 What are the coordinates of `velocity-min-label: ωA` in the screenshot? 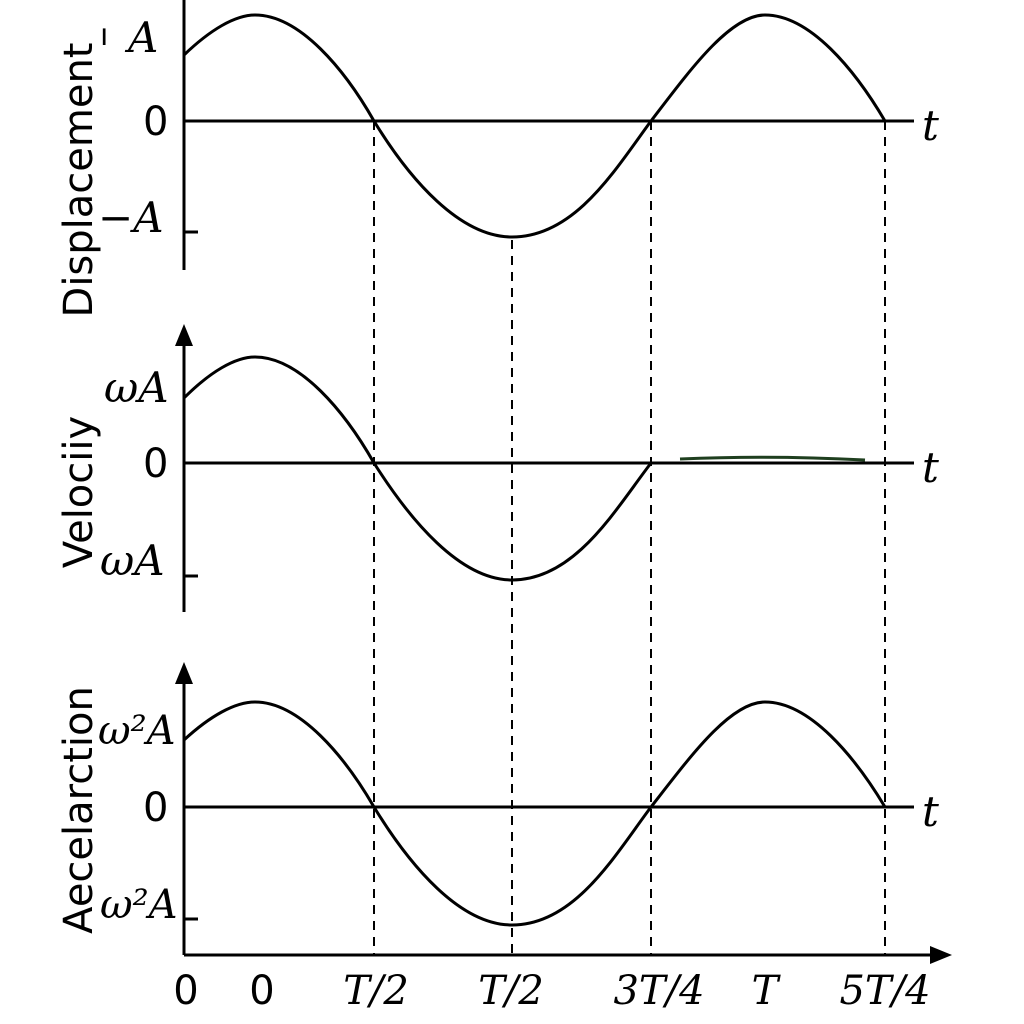 It's located at (132, 560).